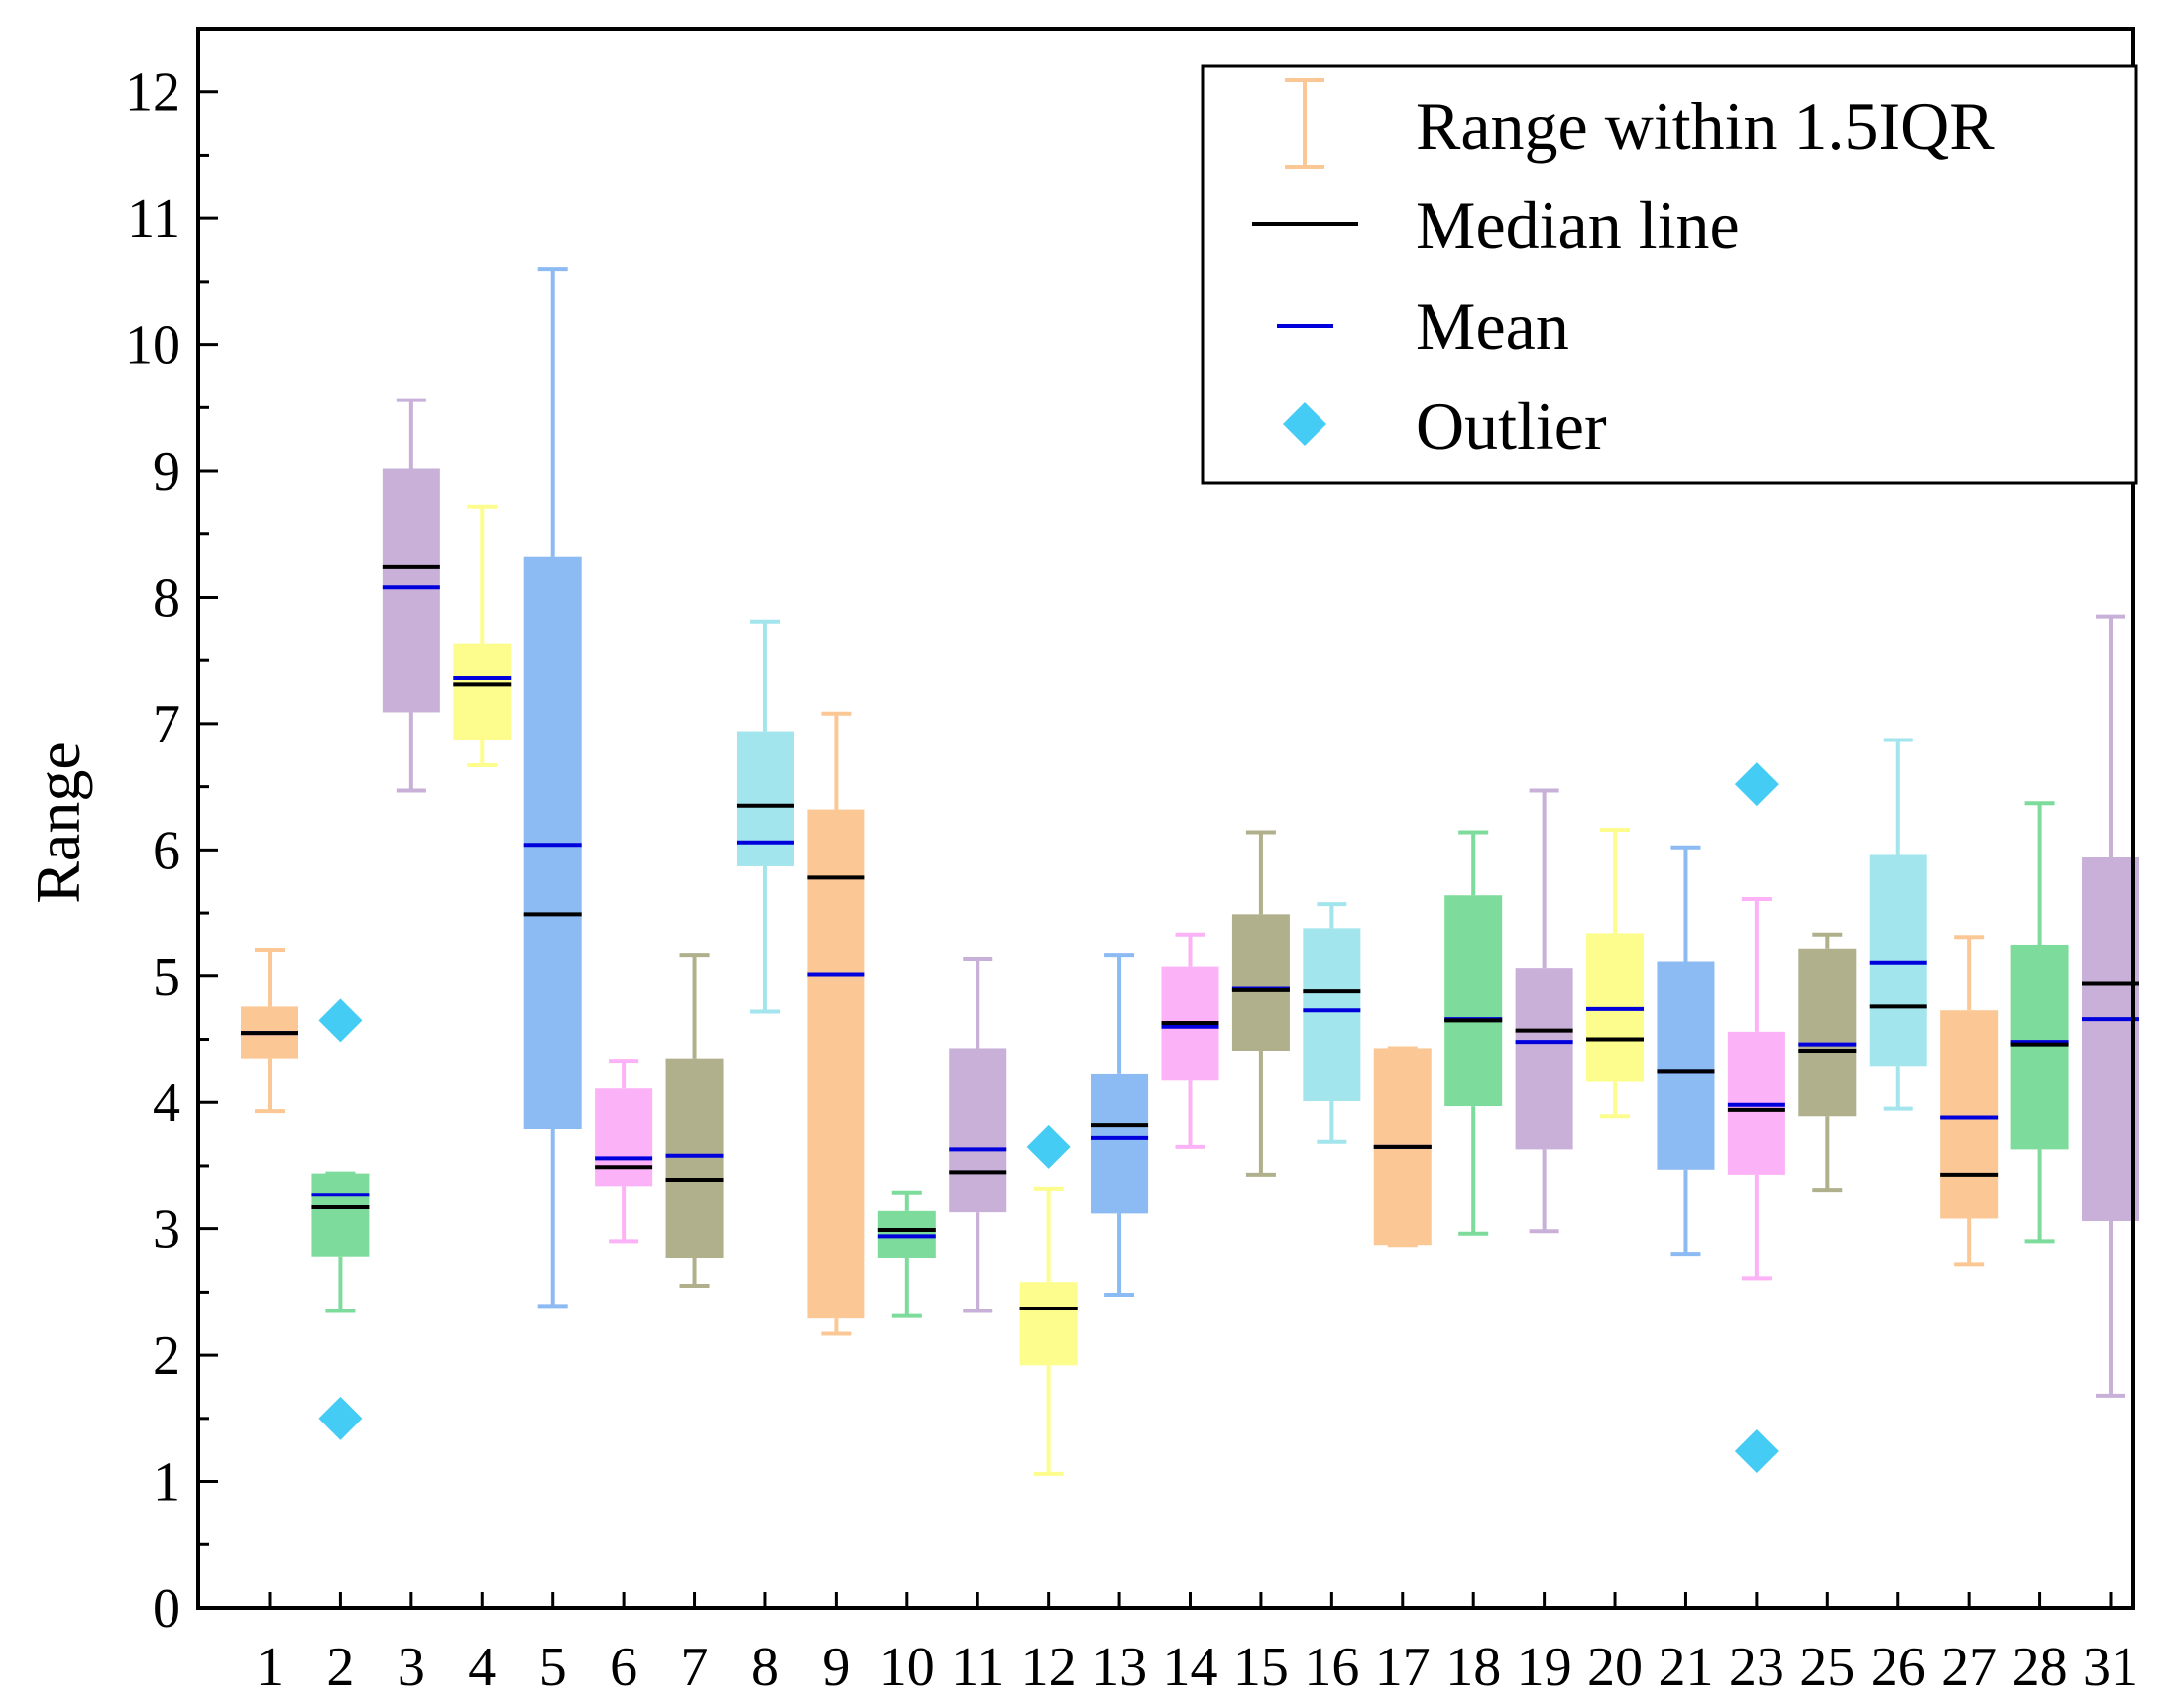  What do you see at coordinates (166, 1230) in the screenshot?
I see `y-tick-label-3: 3` at bounding box center [166, 1230].